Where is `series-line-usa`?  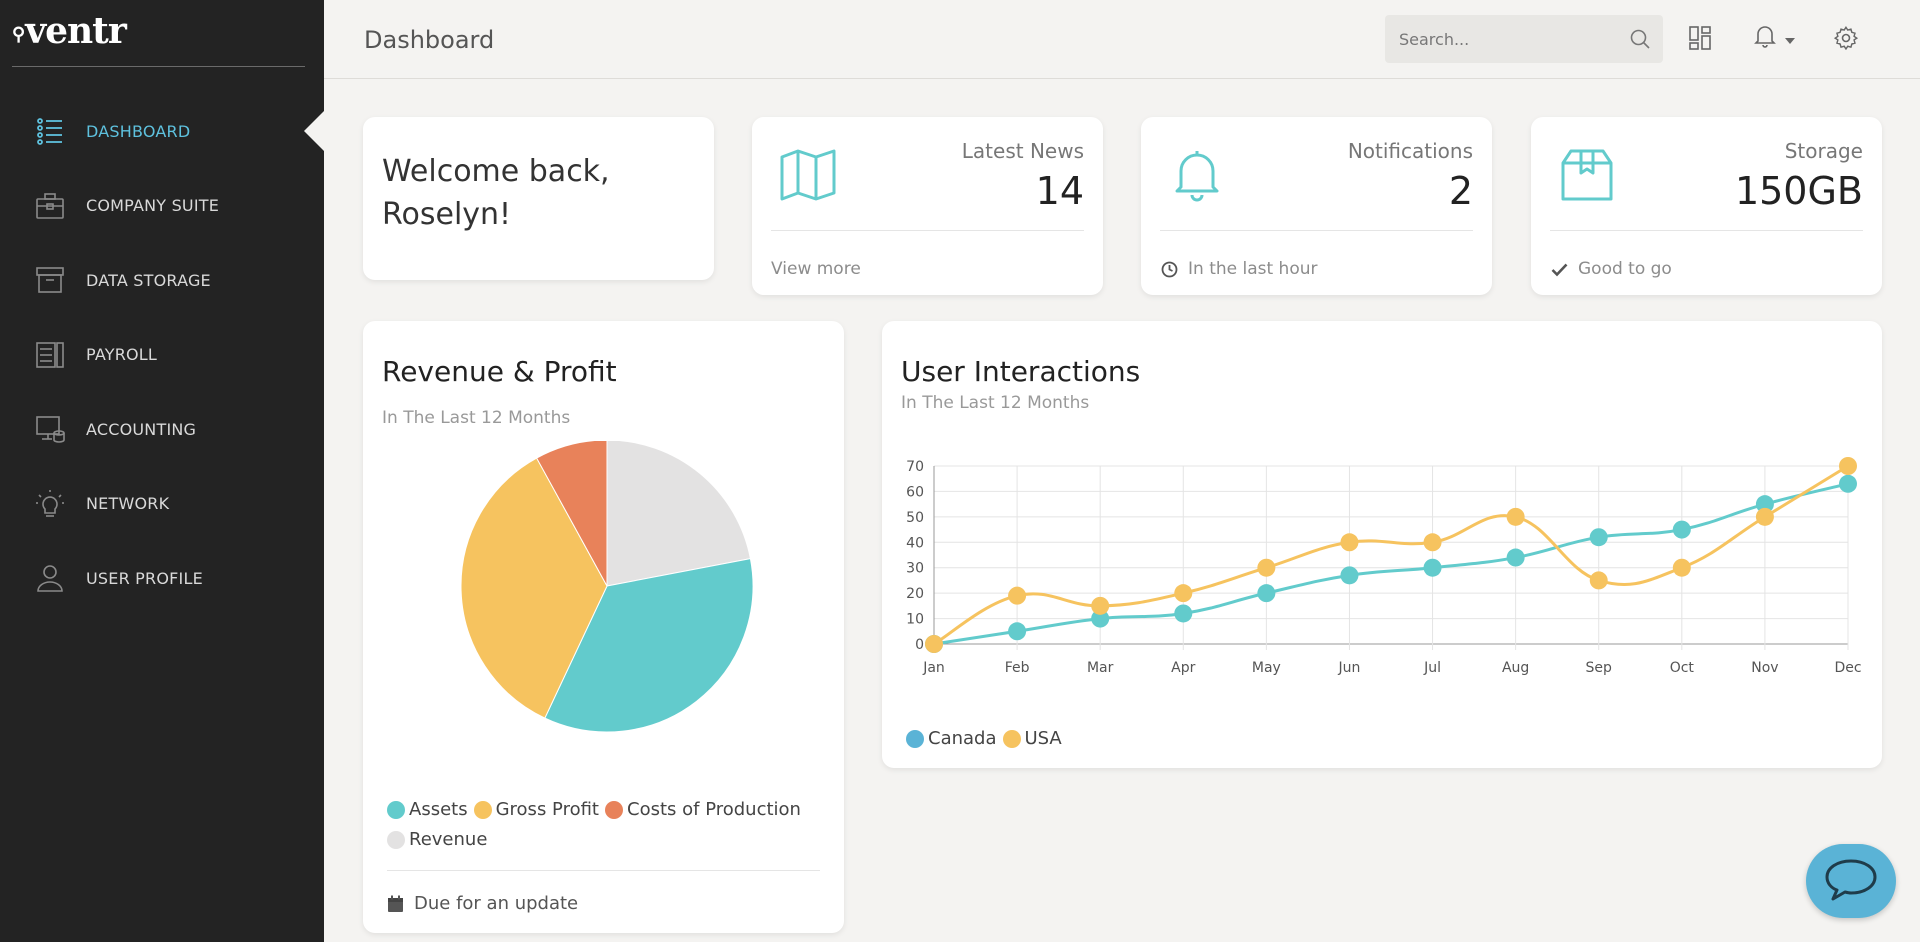
series-line-usa is located at coordinates (1391, 555).